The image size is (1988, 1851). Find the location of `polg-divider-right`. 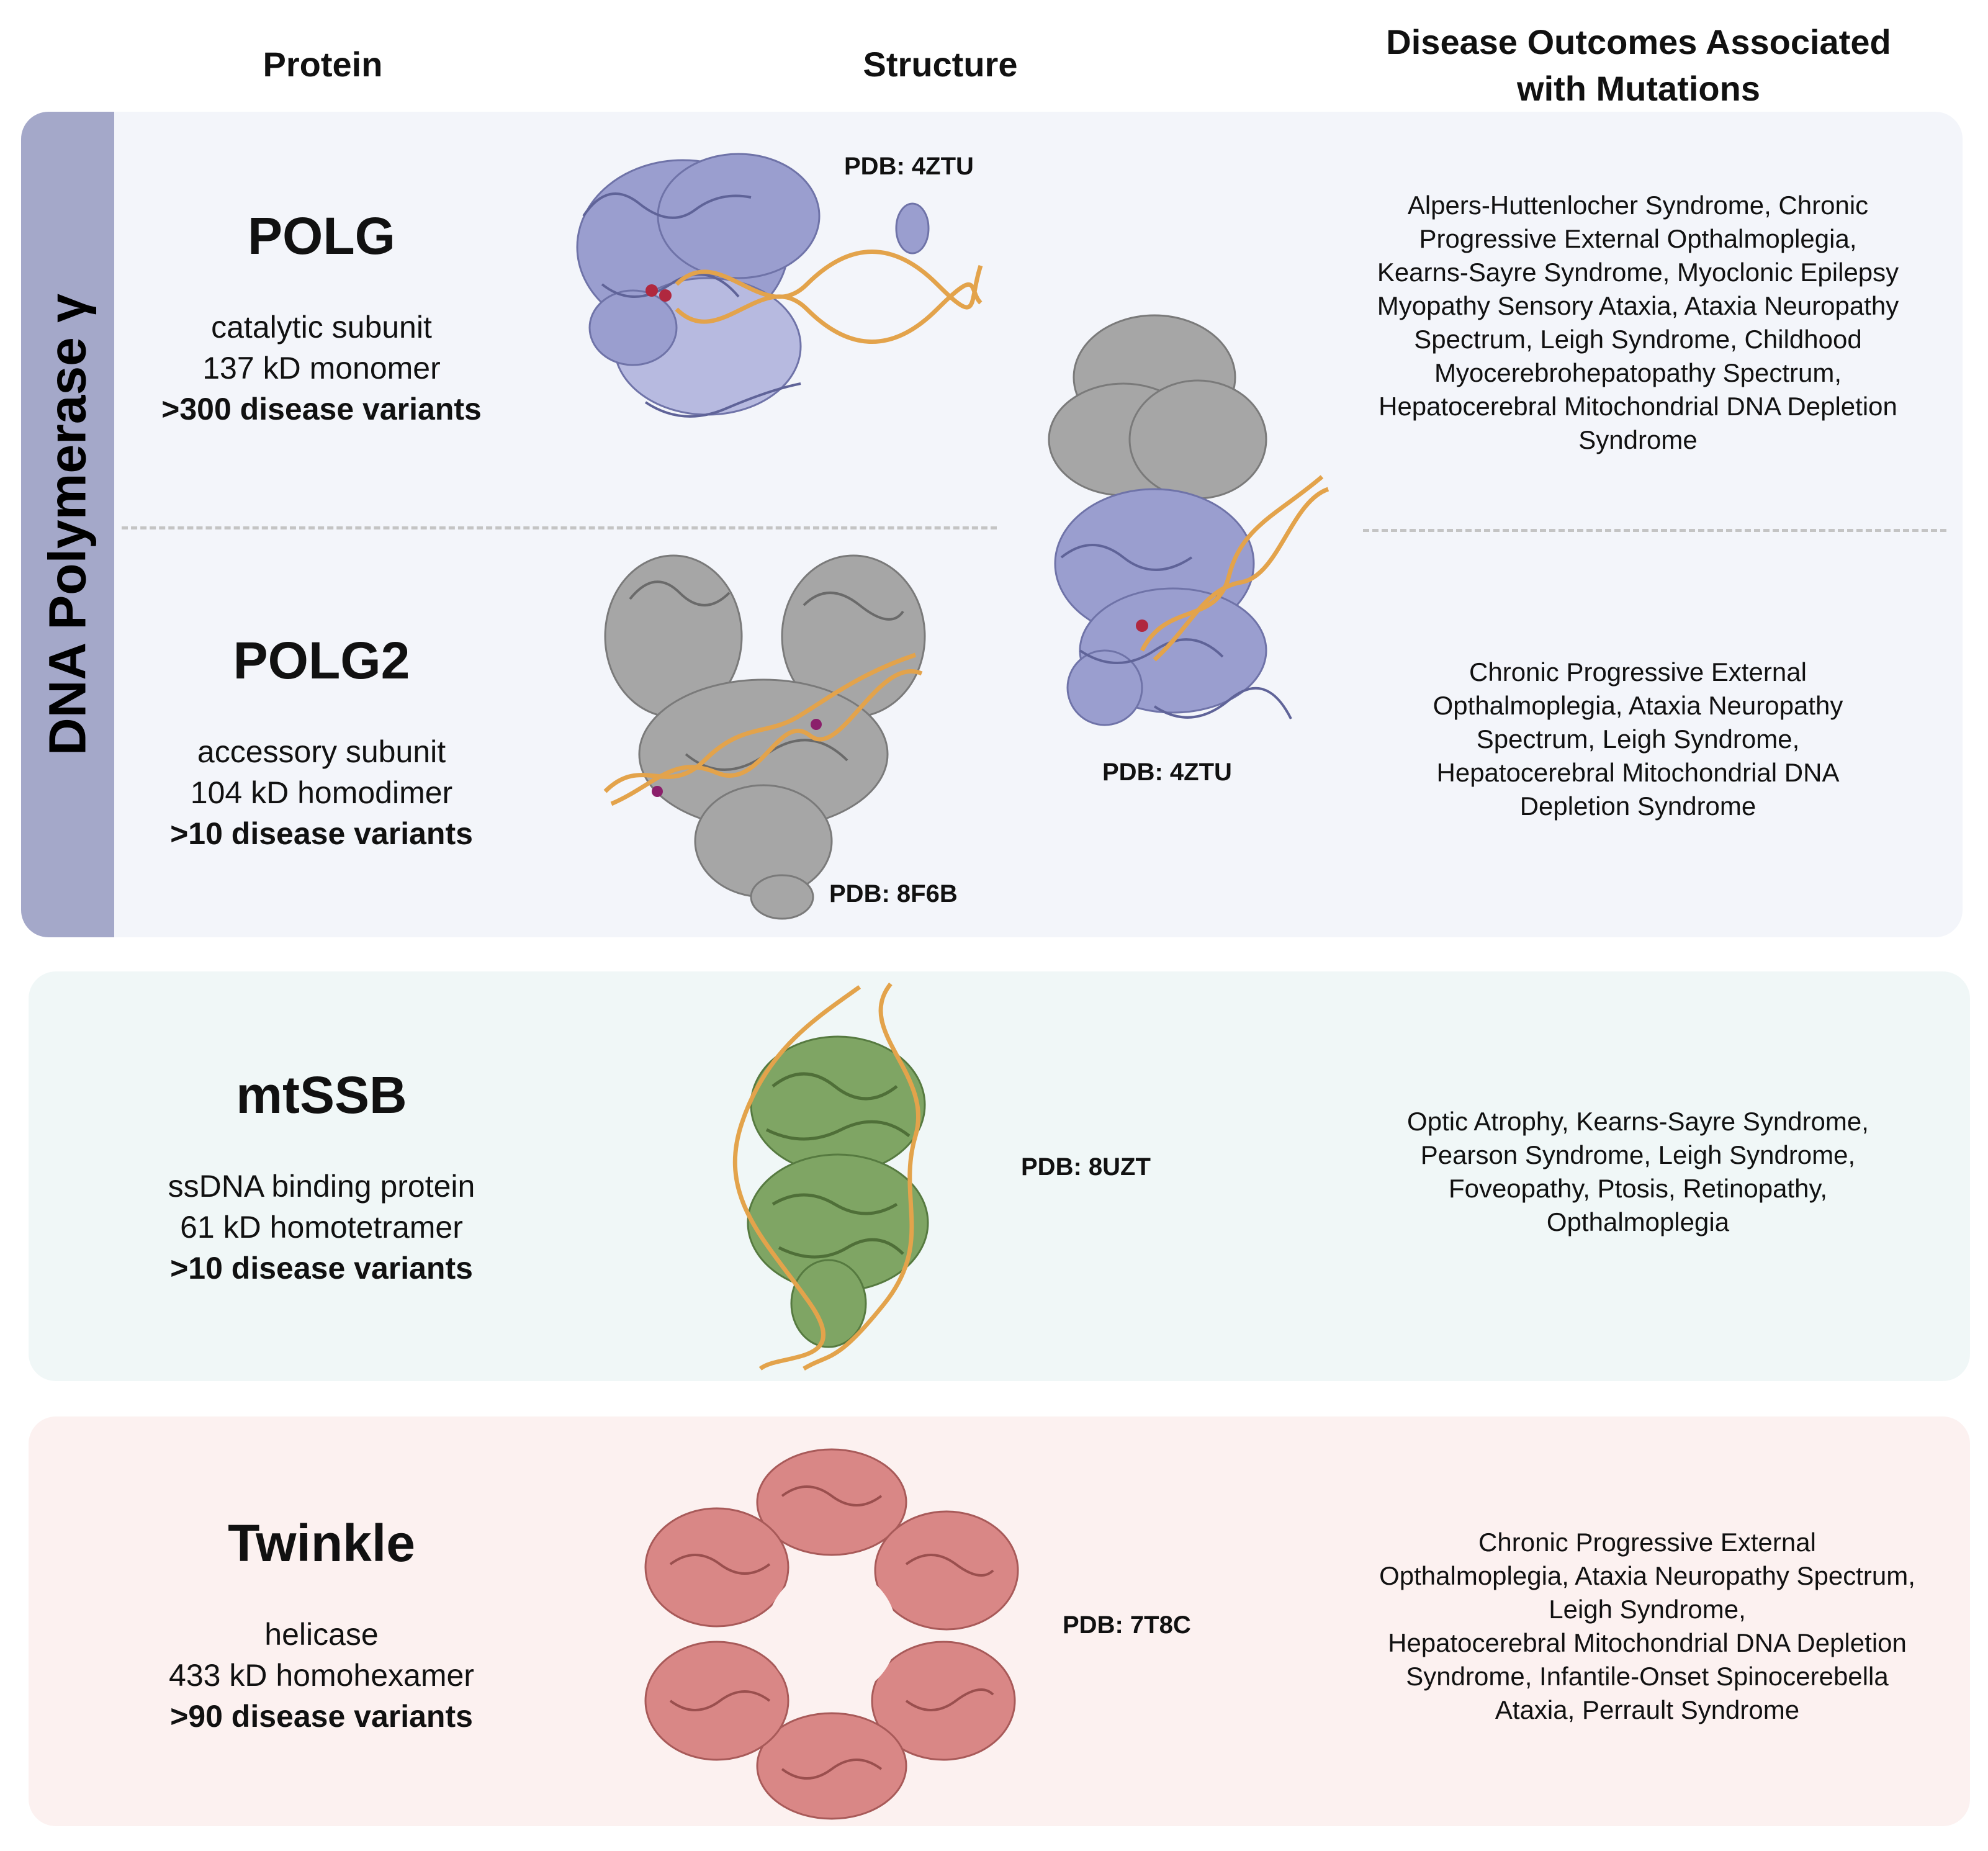

polg-divider-right is located at coordinates (1655, 530).